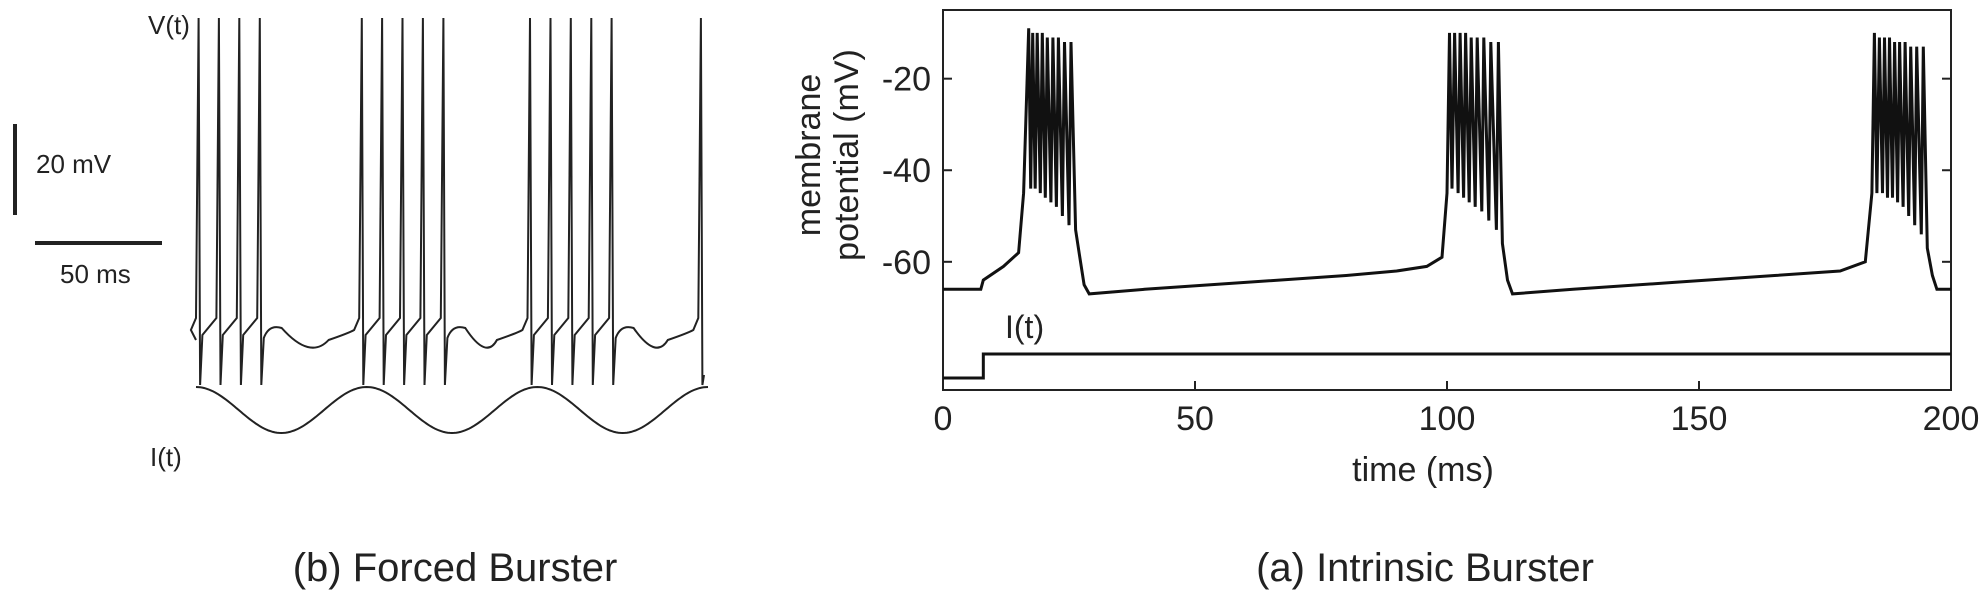 This screenshot has width=1986, height=595. I want to click on y-tick-label: -20, so click(906, 80).